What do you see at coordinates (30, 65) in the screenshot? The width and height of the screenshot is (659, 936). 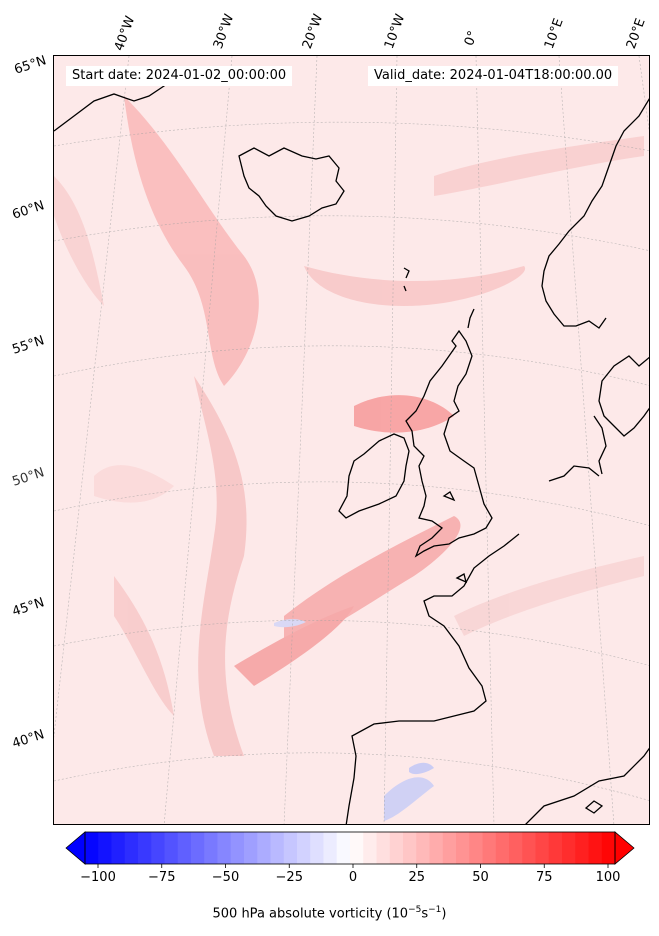 I see `lat-label-65n: 65°N` at bounding box center [30, 65].